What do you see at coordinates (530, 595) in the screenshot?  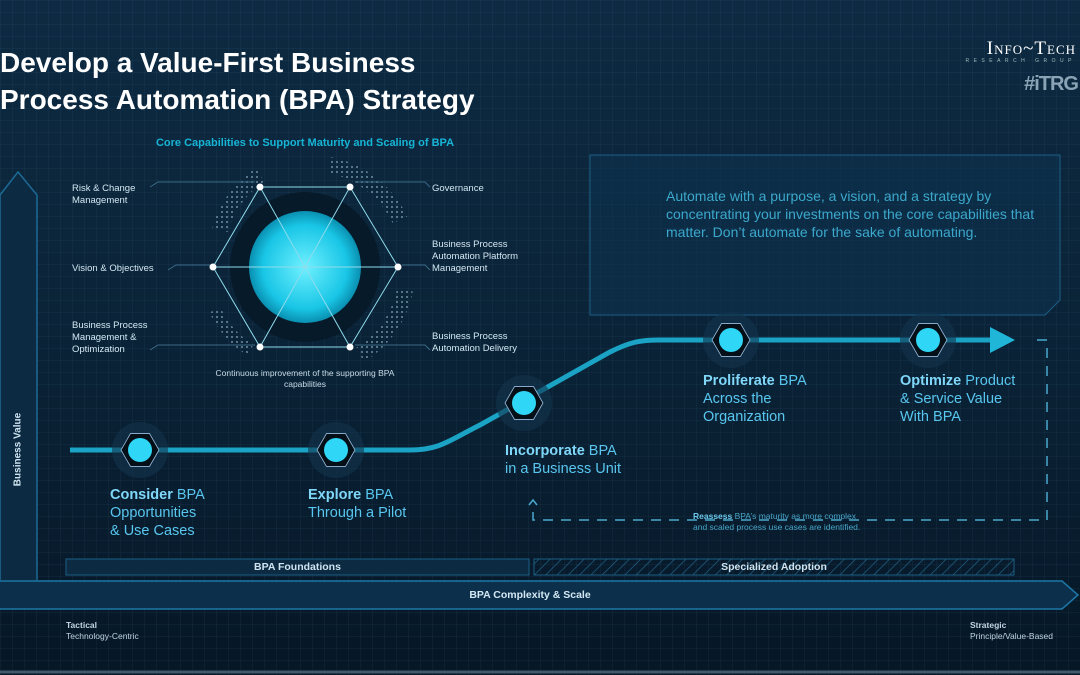 I see `x-axis-label: BPA Complexity & Scale` at bounding box center [530, 595].